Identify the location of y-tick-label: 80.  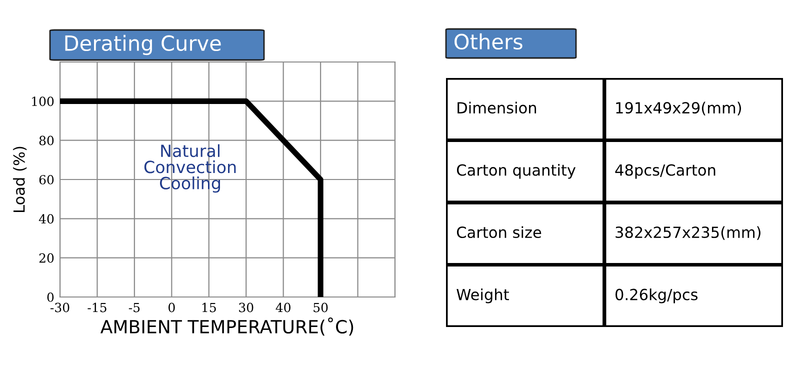
(46, 141).